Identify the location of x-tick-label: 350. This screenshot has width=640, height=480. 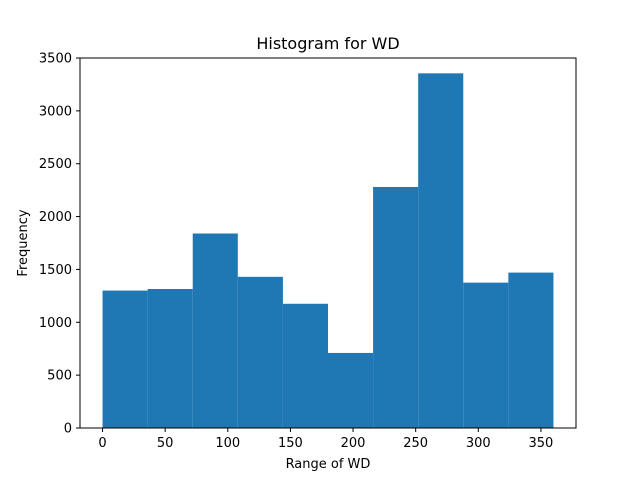
(541, 443).